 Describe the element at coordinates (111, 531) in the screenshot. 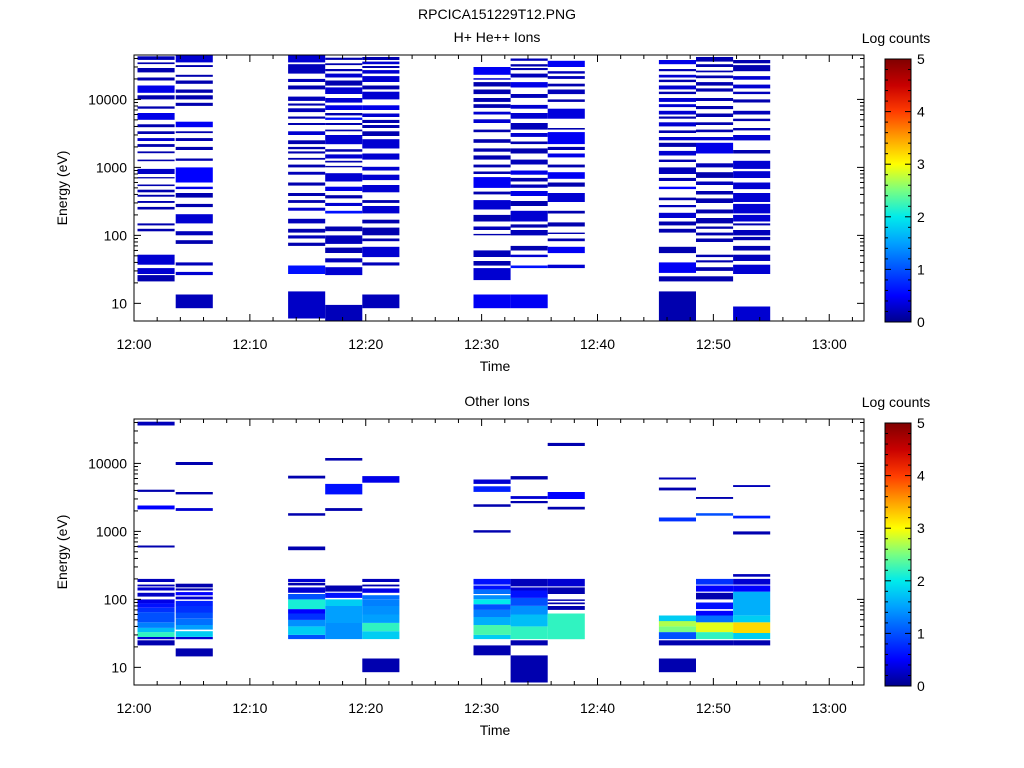

I see `y-tick-label: 1000` at that location.